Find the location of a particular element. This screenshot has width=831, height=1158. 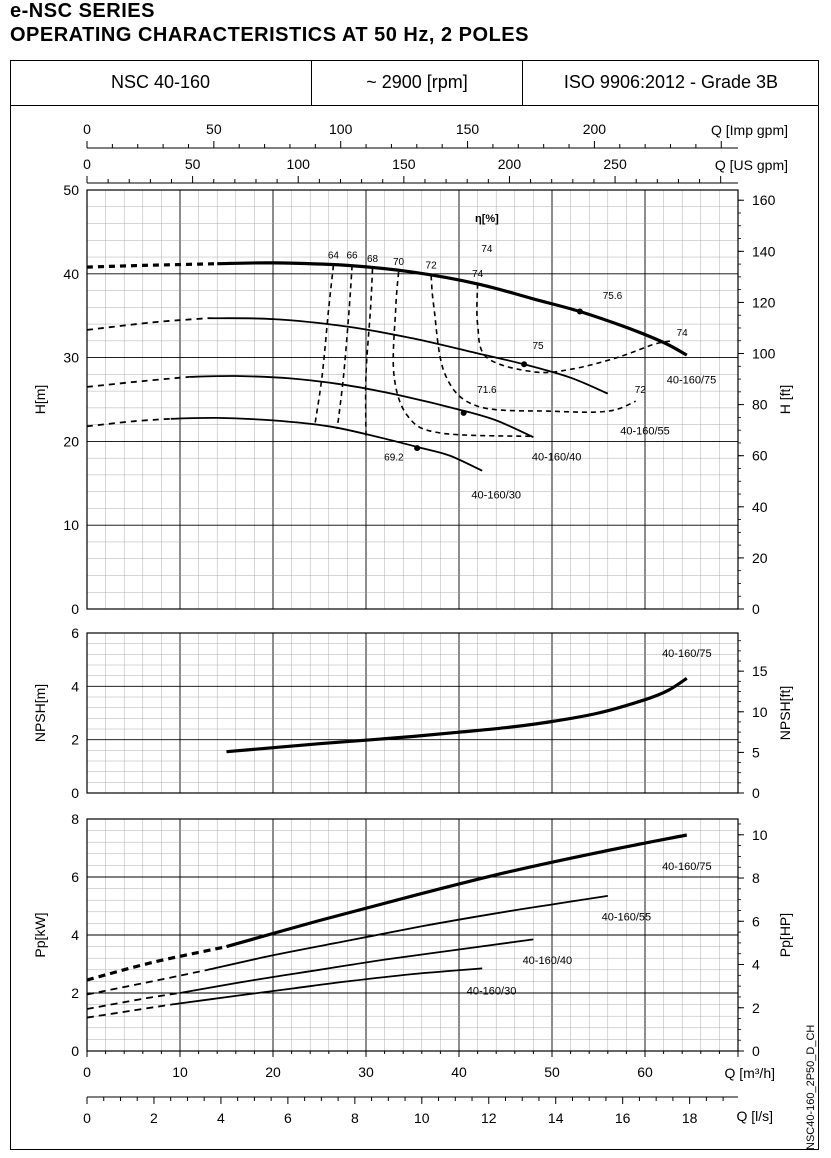

y2-tick-label: 100 is located at coordinates (764, 354).